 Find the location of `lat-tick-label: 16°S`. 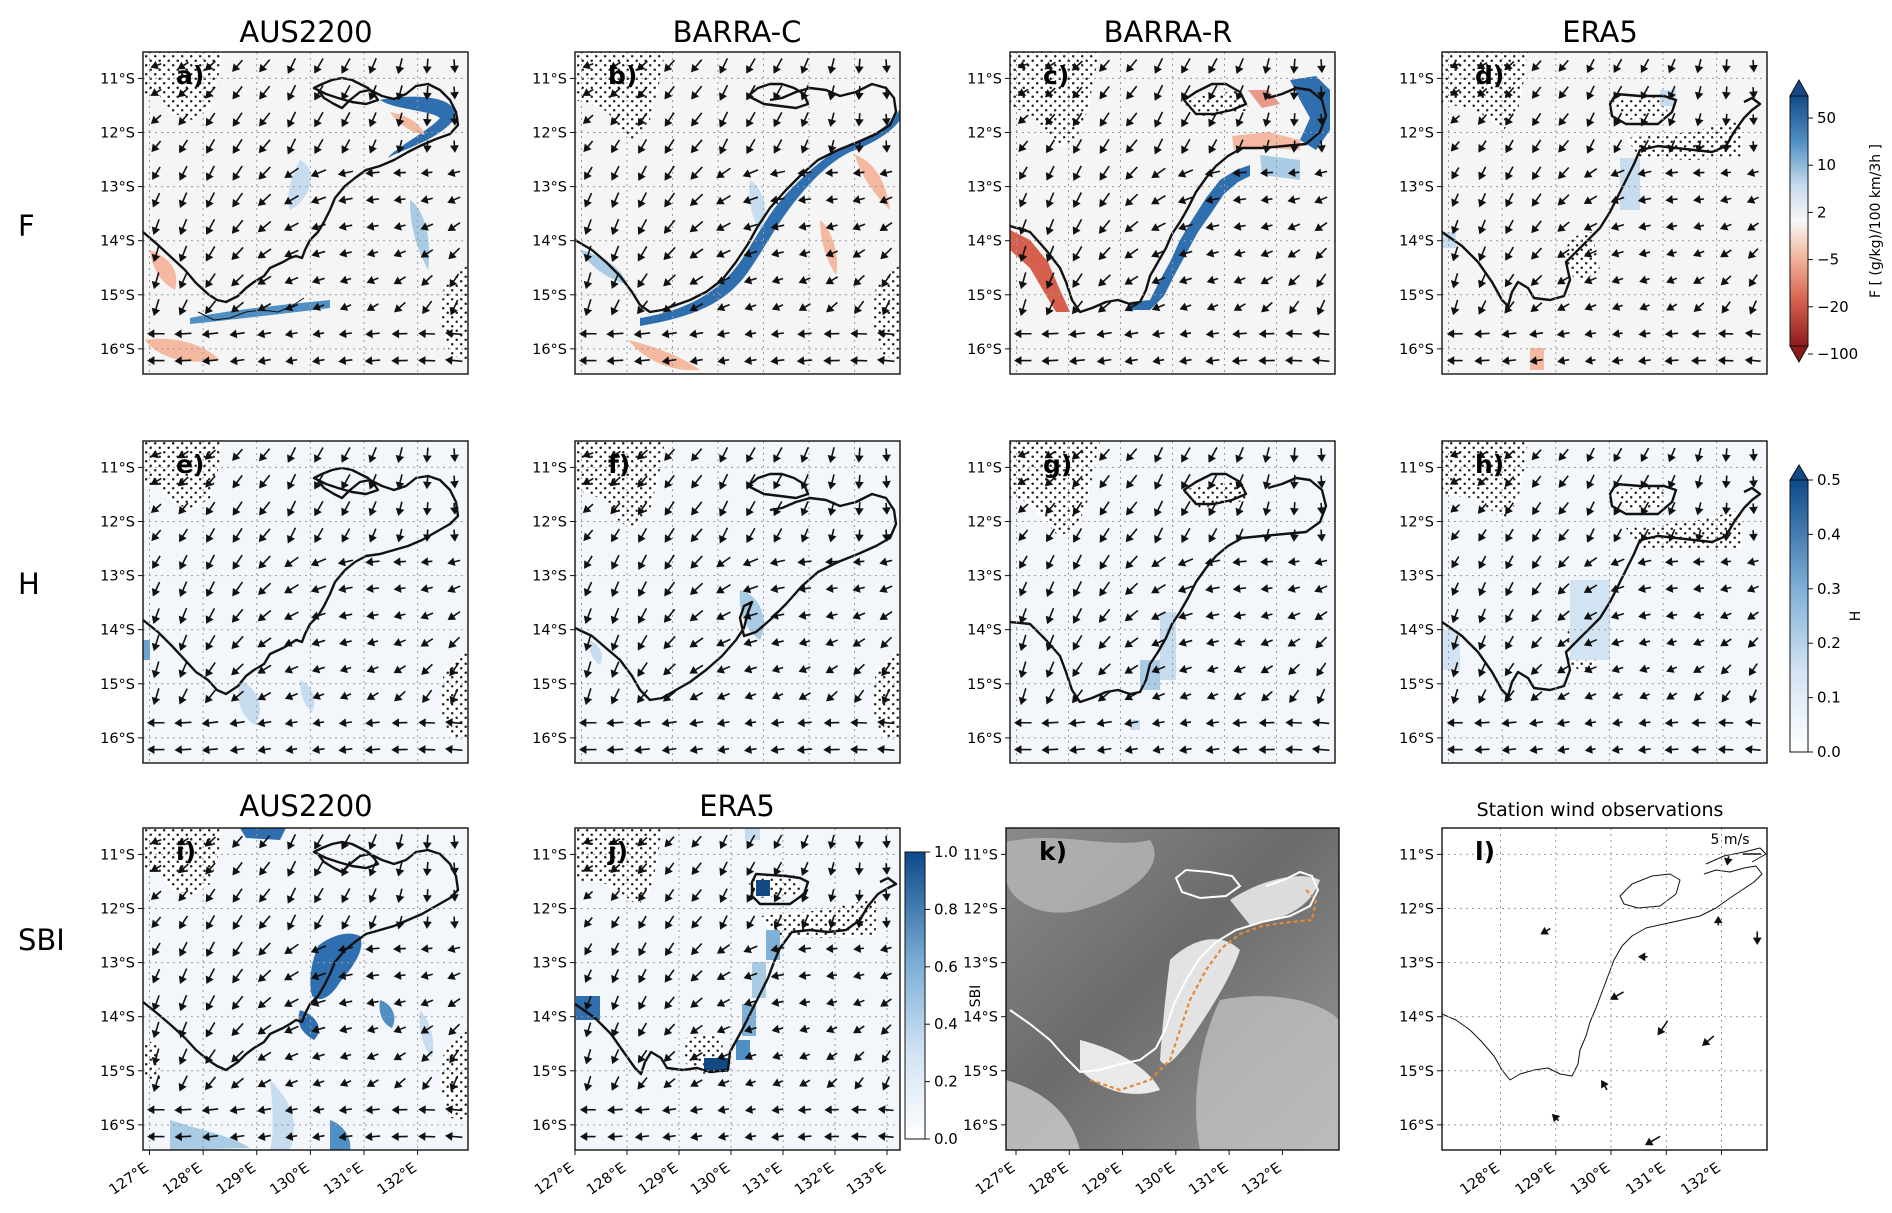

lat-tick-label: 16°S is located at coordinates (549, 739).